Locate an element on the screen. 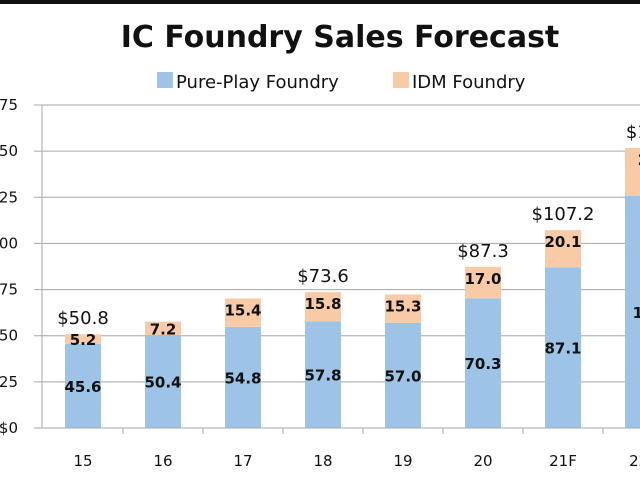 The width and height of the screenshot is (640, 480). total-label: $107.2 is located at coordinates (563, 214).